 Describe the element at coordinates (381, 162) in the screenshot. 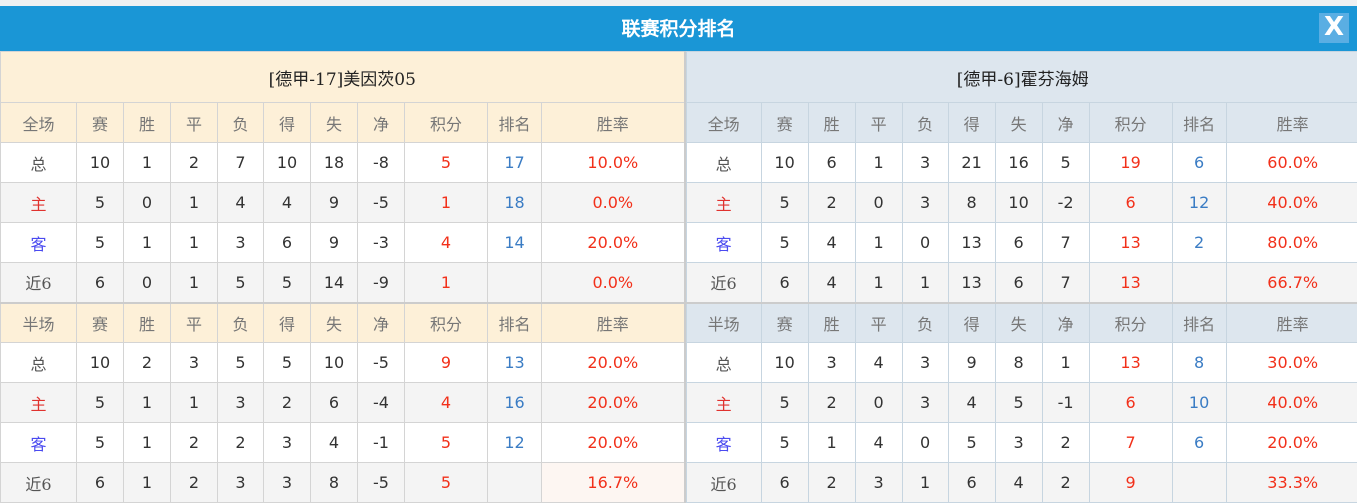

I see `stat-cell: -8` at that location.